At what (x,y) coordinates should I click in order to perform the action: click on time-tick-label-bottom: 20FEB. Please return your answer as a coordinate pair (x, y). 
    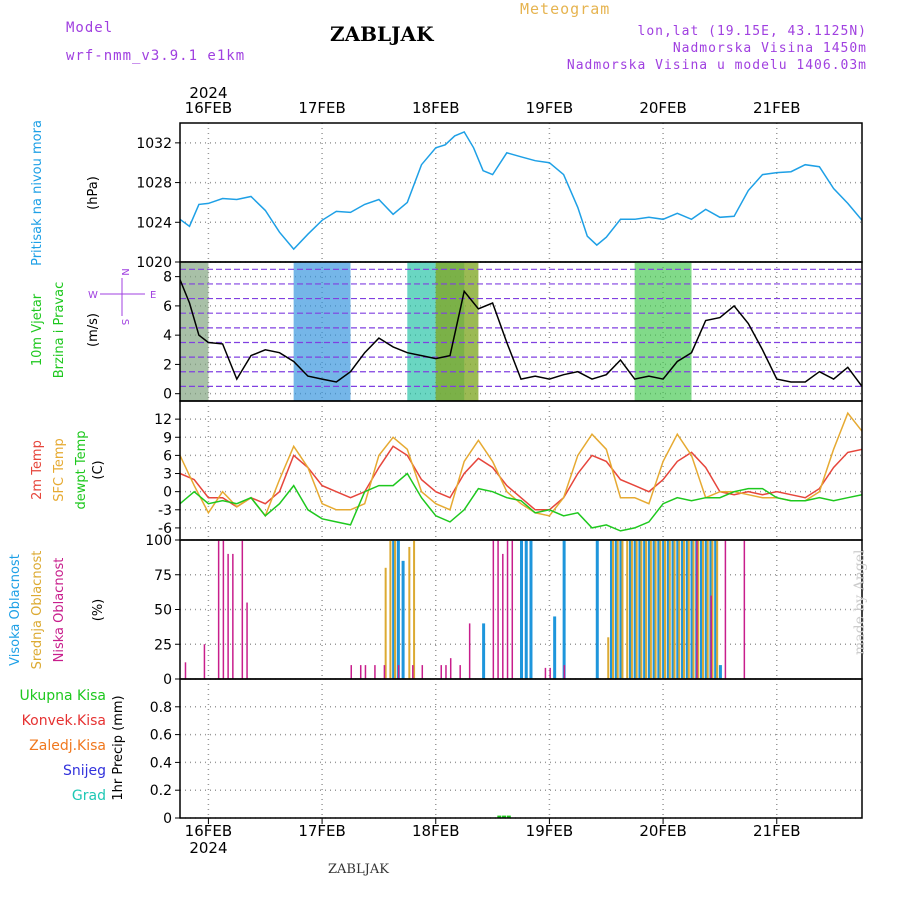
    Looking at the image, I should click on (662, 831).